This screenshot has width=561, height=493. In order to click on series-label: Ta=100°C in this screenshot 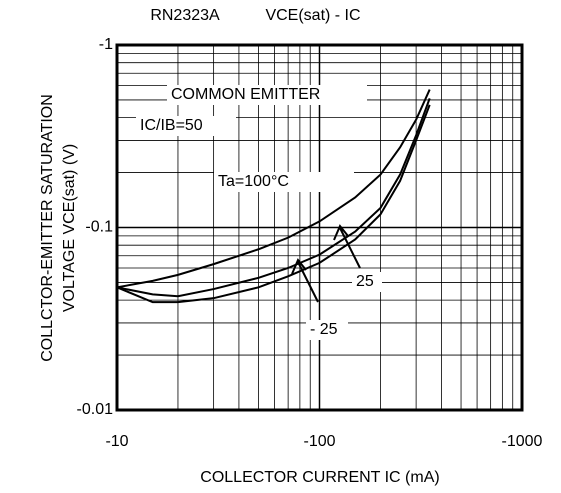, I will do `click(253, 181)`.